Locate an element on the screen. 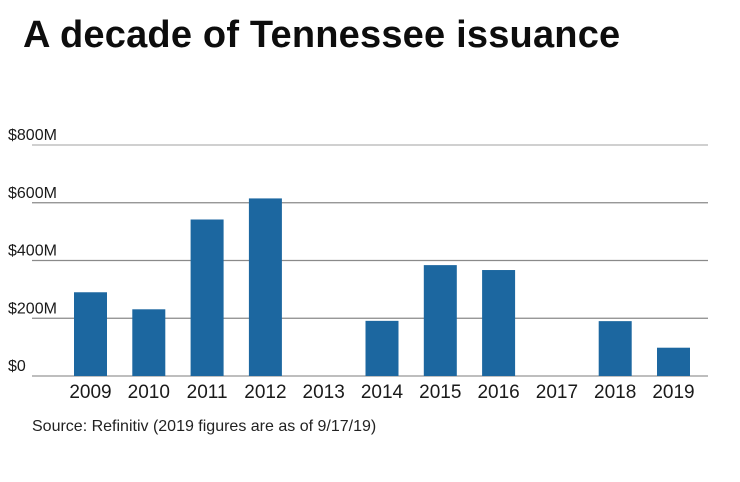  bar-2015 is located at coordinates (440, 320).